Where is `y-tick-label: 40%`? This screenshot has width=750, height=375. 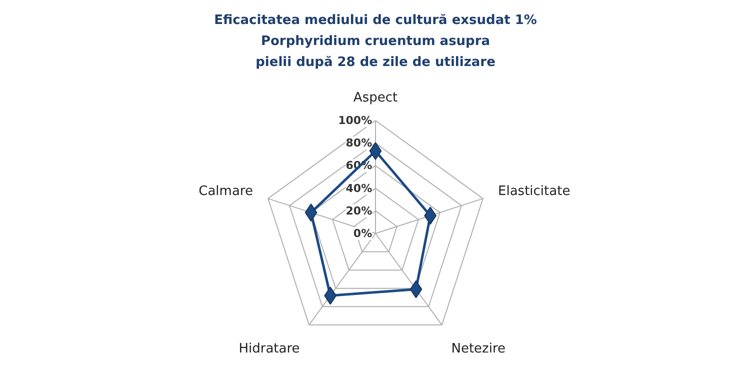
y-tick-label: 40% is located at coordinates (359, 188).